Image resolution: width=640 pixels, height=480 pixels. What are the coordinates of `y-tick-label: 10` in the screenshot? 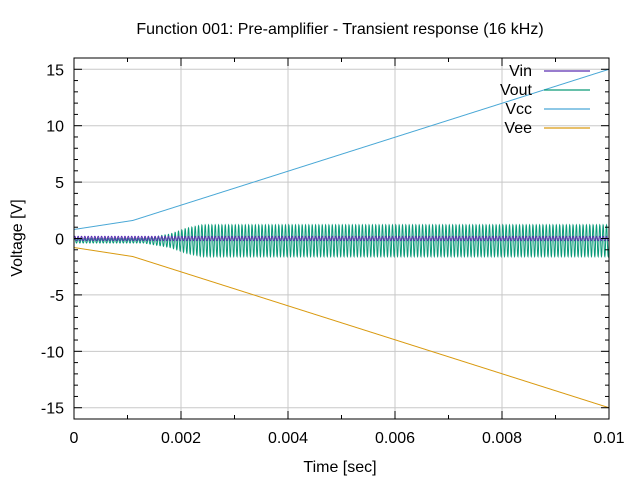 It's located at (55, 127).